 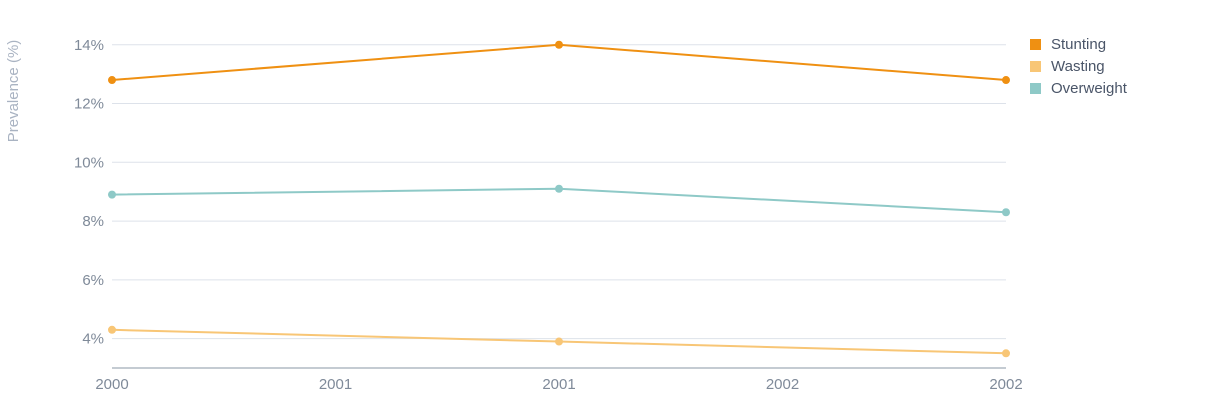 I want to click on y-tick-label: 8%, so click(x=93, y=221).